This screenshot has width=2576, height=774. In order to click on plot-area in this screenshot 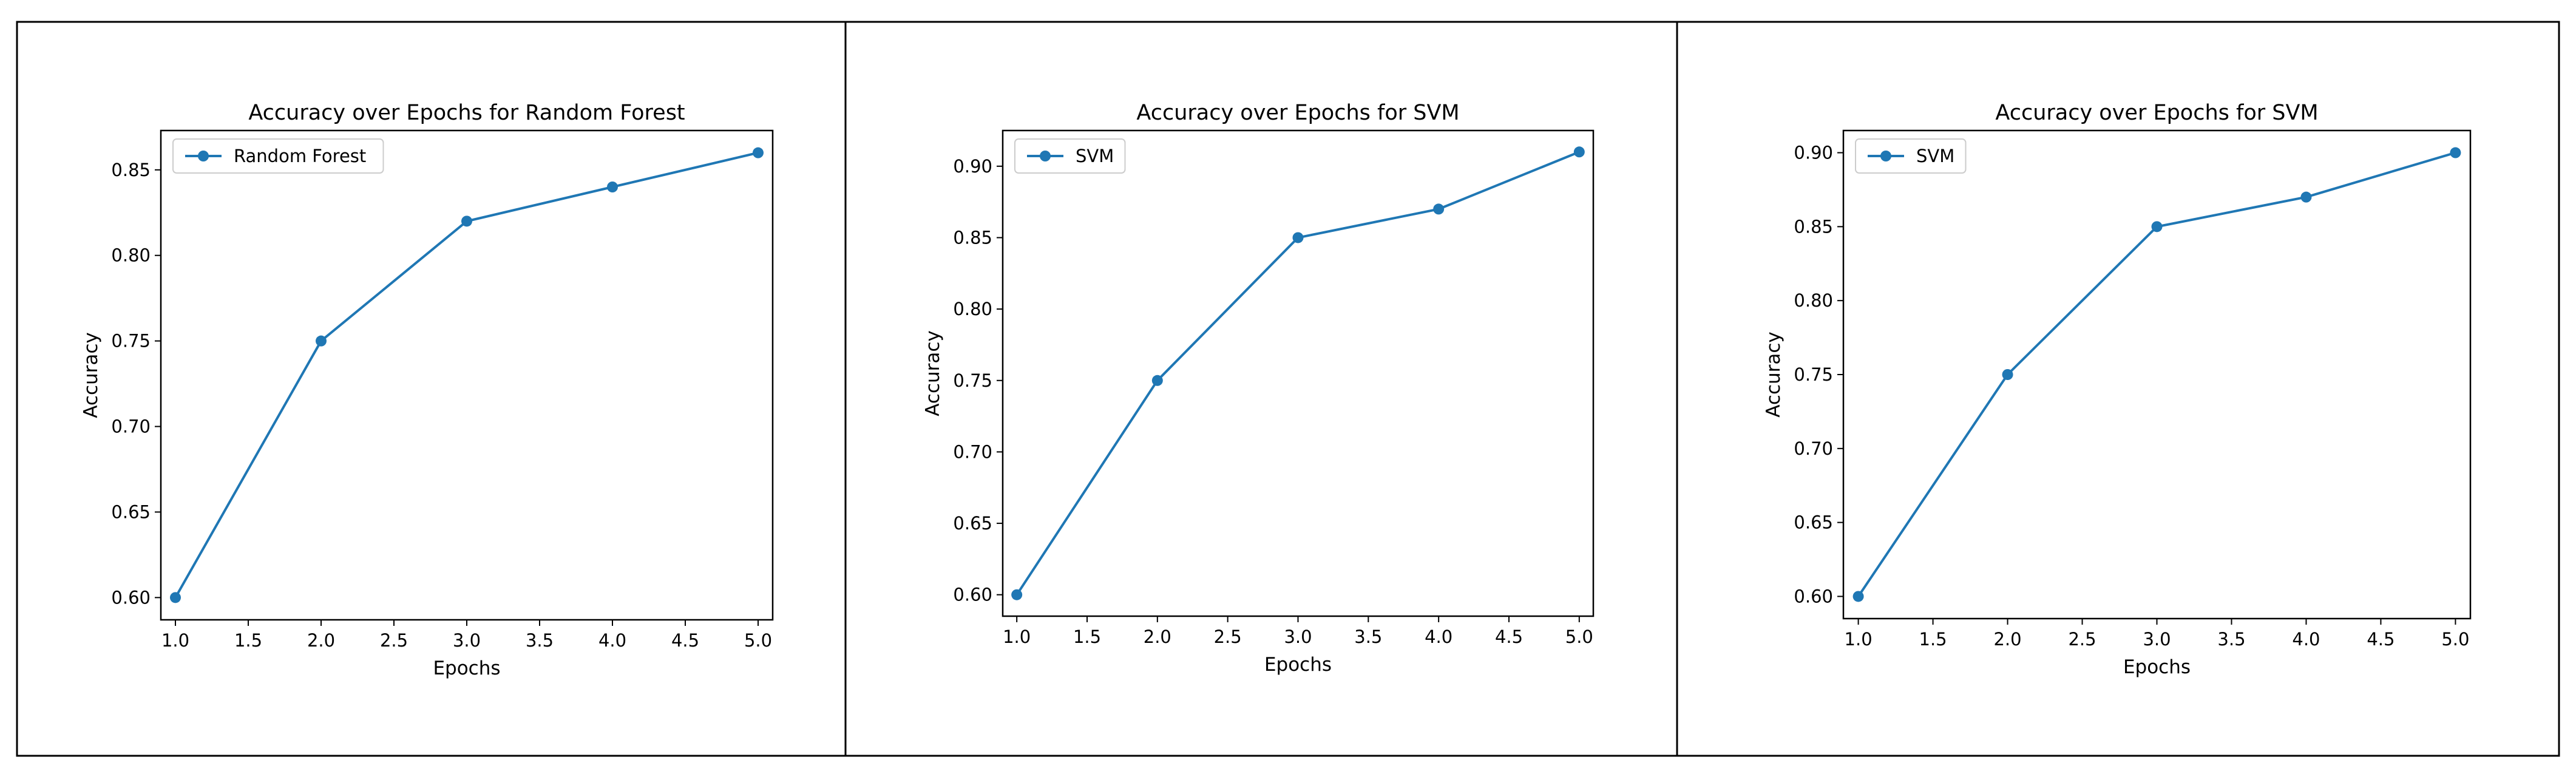, I will do `click(1299, 373)`.